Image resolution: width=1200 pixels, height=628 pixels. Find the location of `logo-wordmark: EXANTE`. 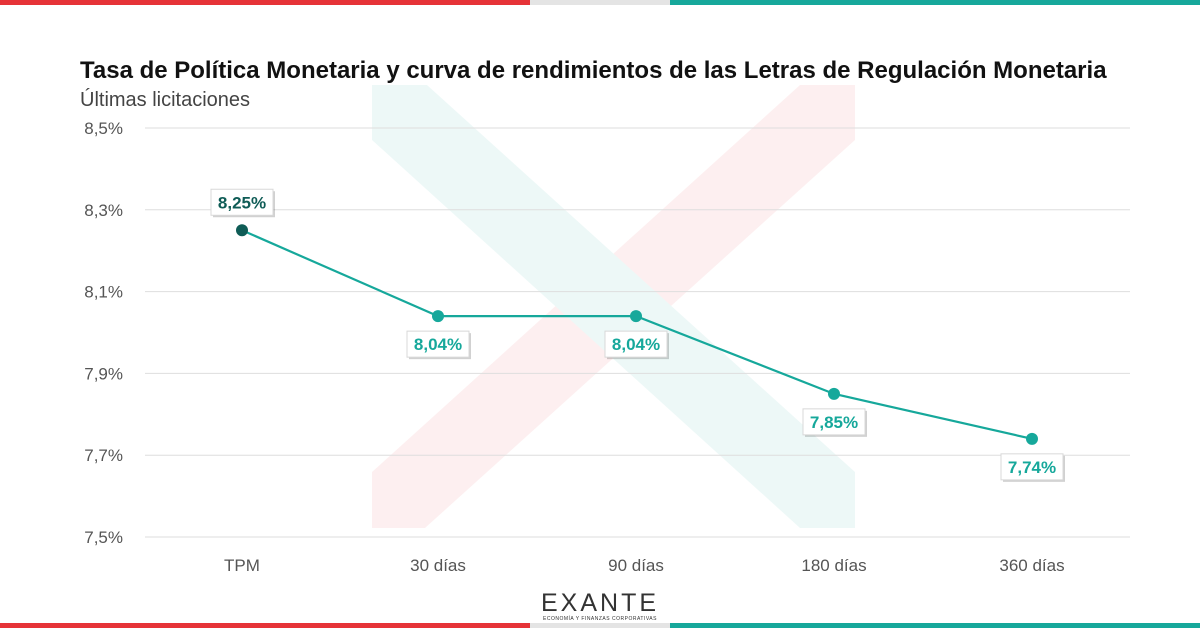

logo-wordmark: EXANTE is located at coordinates (600, 603).